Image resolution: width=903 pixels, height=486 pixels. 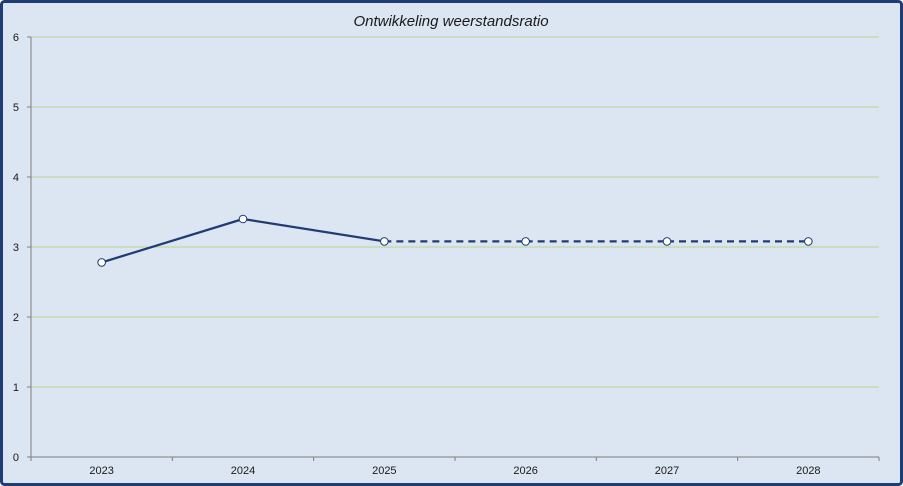 I want to click on series-markers, so click(x=455, y=240).